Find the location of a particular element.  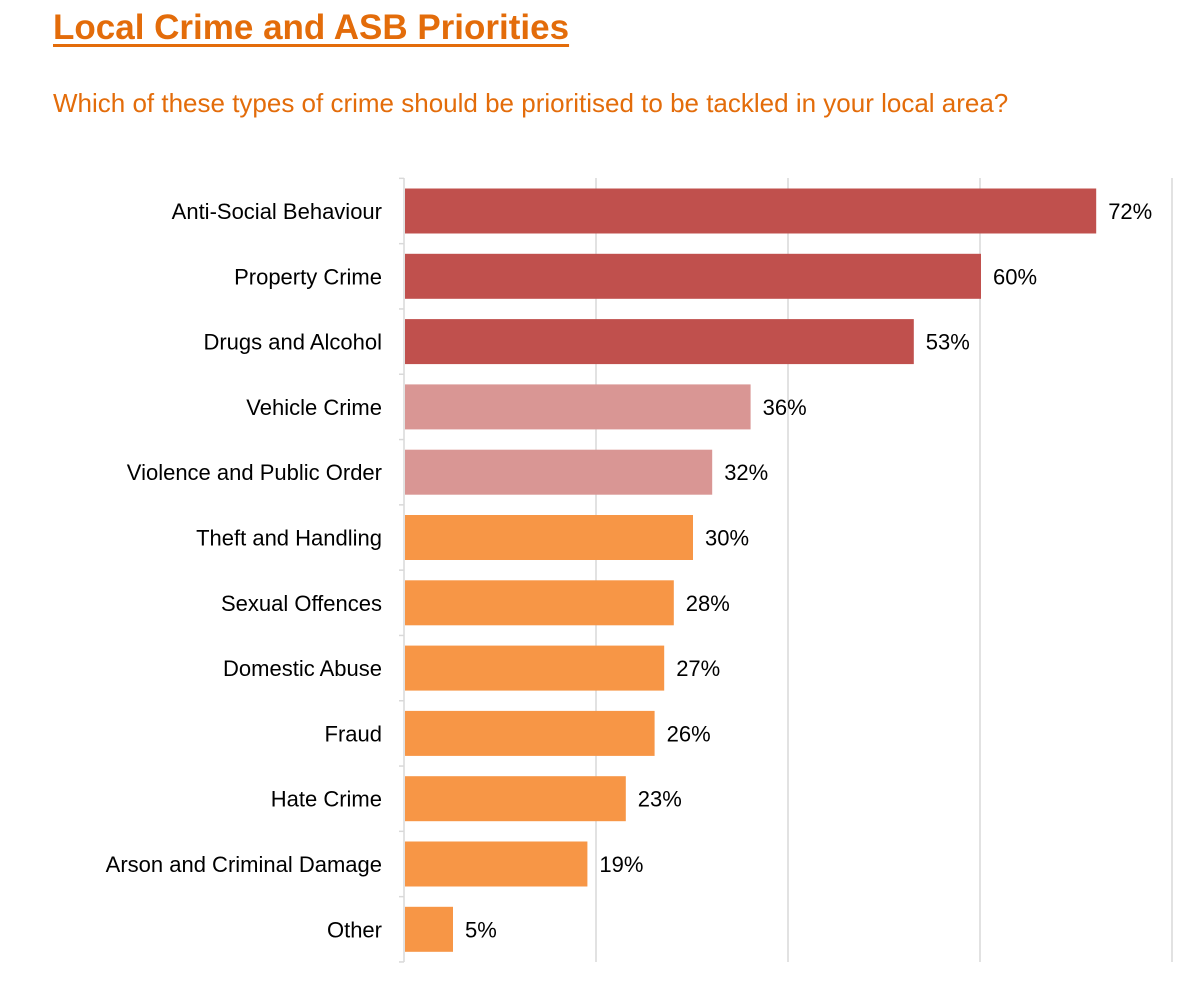

value-label: 26% is located at coordinates (689, 733).